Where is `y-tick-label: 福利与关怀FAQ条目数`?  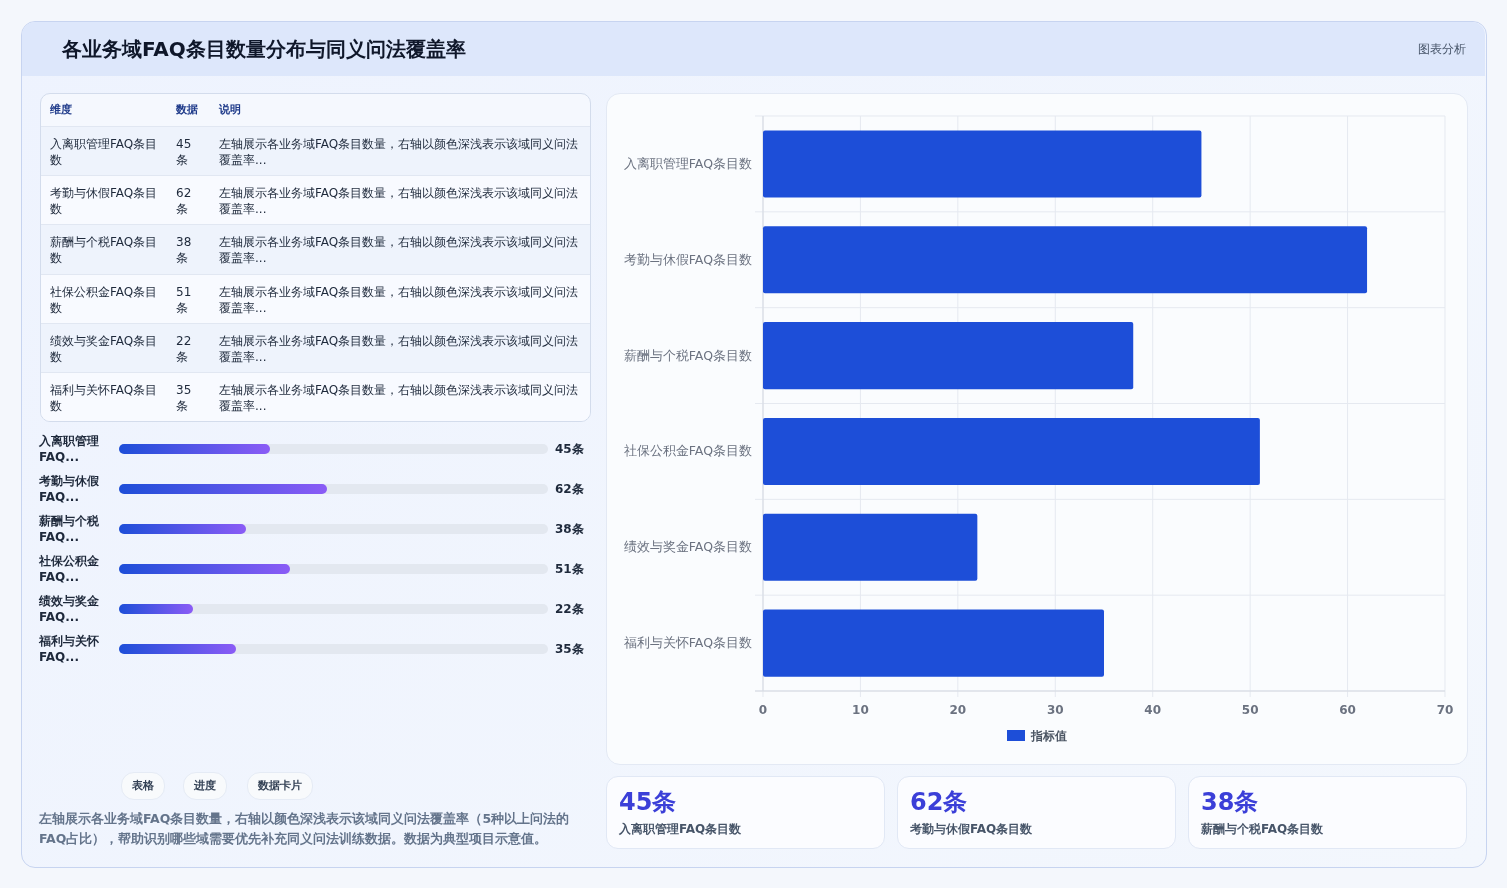 y-tick-label: 福利与关怀FAQ条目数 is located at coordinates (687, 643).